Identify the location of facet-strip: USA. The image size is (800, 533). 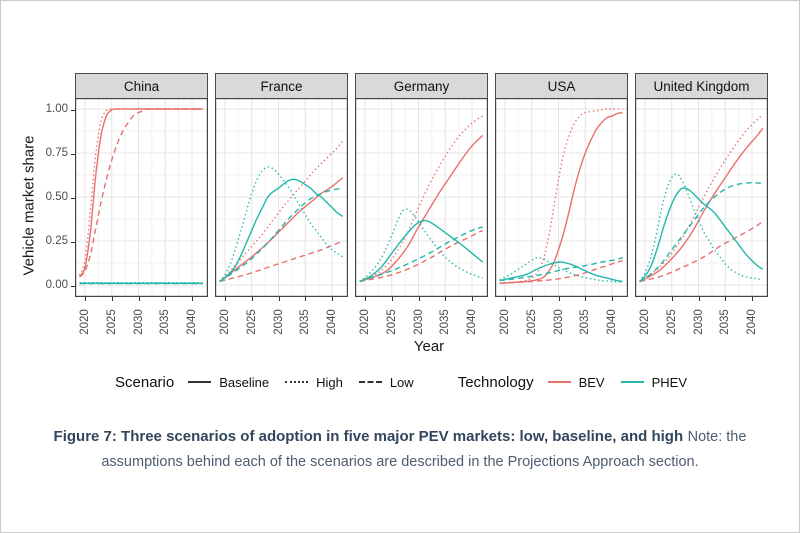
(561, 85).